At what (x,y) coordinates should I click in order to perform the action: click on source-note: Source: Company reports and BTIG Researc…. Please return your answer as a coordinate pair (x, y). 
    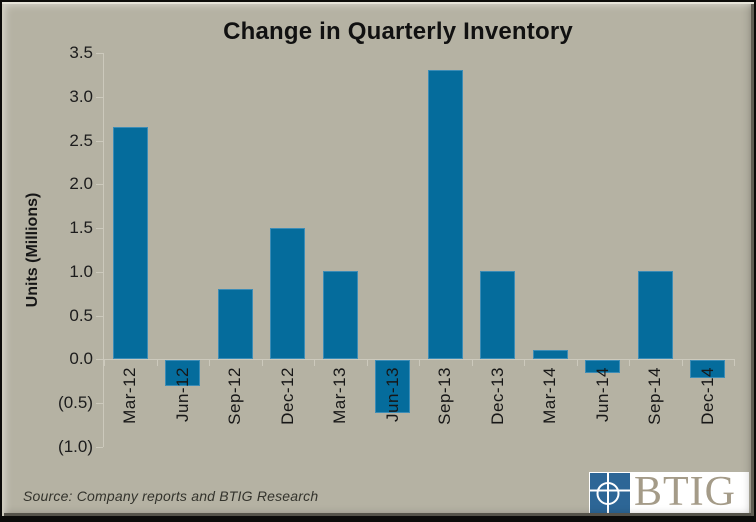
    Looking at the image, I should click on (171, 496).